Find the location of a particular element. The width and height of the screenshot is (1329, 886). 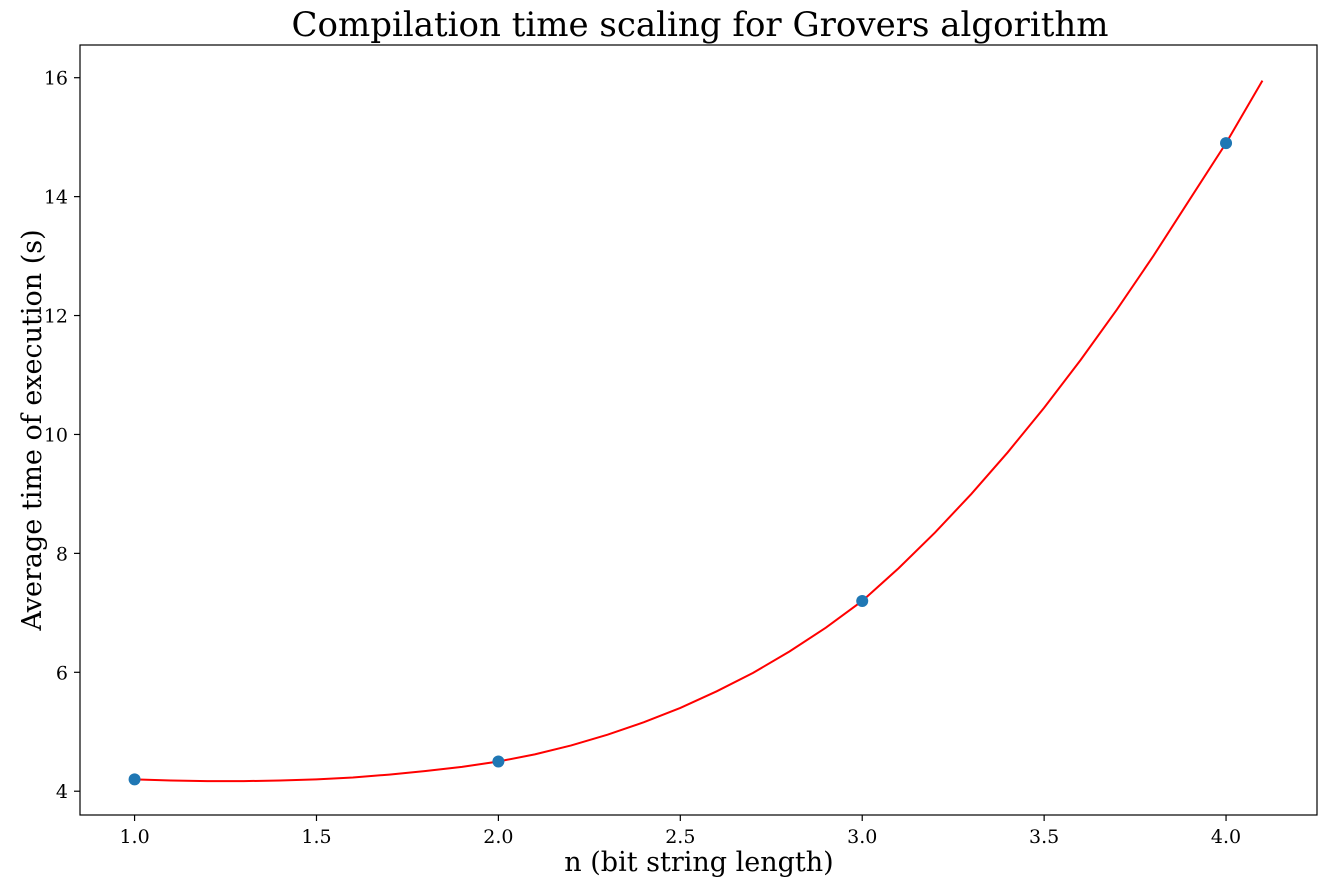

x-tick-label: 1.5 is located at coordinates (316, 837).